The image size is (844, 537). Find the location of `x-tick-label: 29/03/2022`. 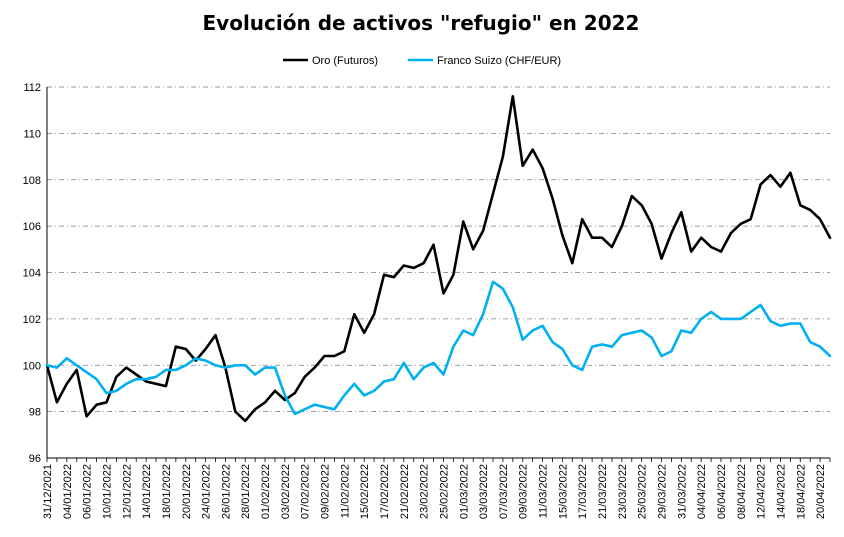

x-tick-label: 29/03/2022 is located at coordinates (663, 491).